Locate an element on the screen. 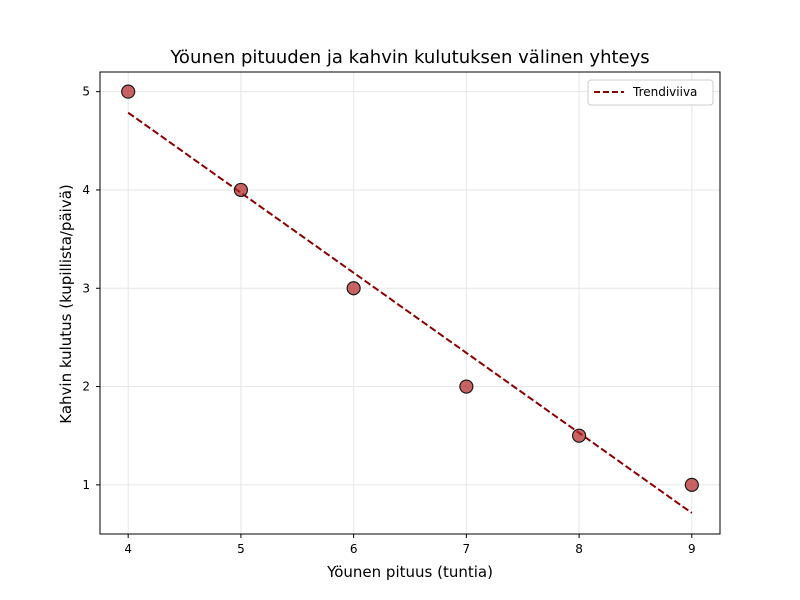 This screenshot has height=600, width=800. legend: Trendiviiva is located at coordinates (650, 92).